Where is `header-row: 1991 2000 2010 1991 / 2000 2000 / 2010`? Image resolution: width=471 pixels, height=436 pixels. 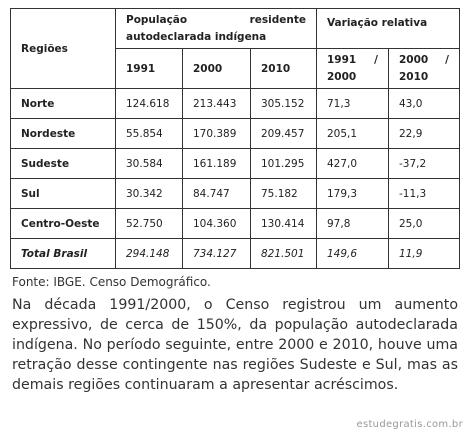
header-row: 1991 2000 2010 1991 / 2000 2000 / 2010 is located at coordinates (235, 68).